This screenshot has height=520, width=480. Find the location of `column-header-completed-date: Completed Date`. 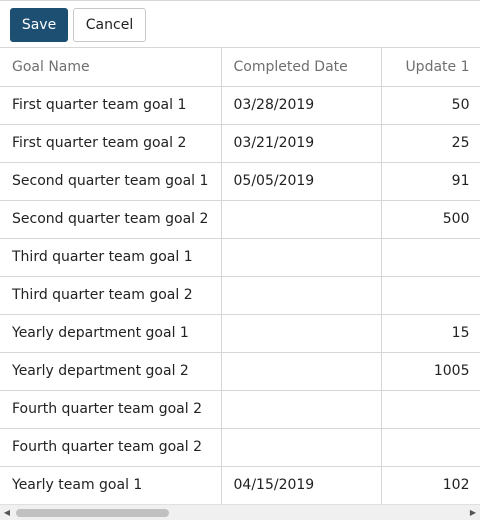

column-header-completed-date: Completed Date is located at coordinates (301, 67).